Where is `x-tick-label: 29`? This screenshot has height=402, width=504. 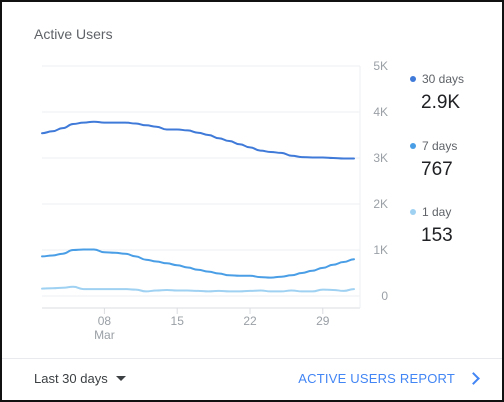 x-tick-label: 29 is located at coordinates (323, 321).